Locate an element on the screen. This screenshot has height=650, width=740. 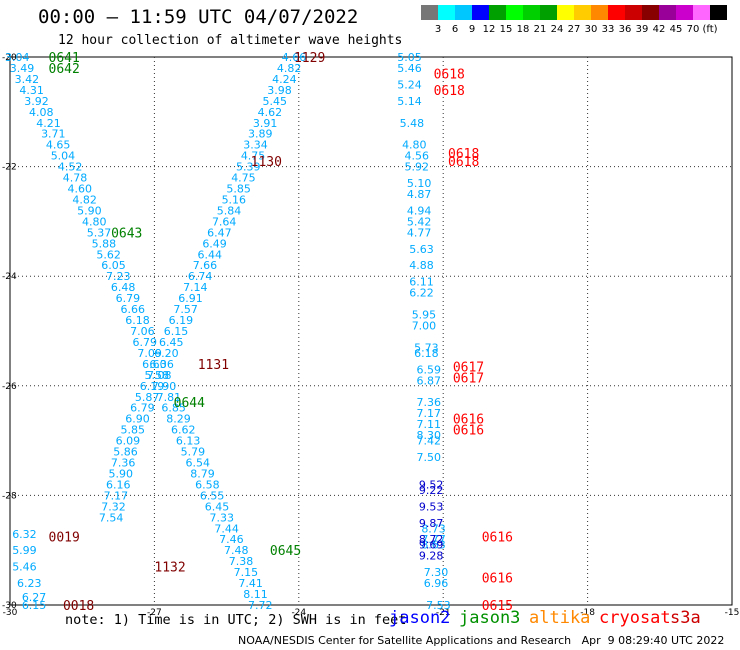
wave-height-value: 6.18 is located at coordinates (426, 353).